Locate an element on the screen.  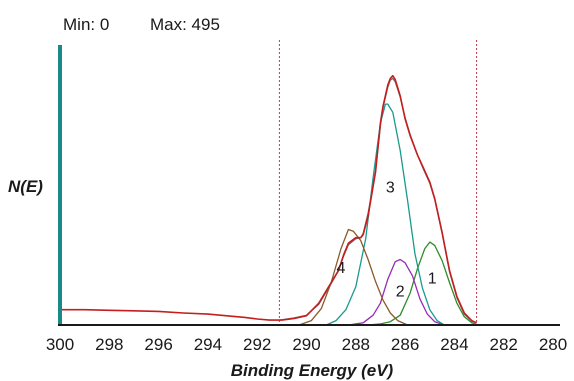
x-tick-label-4: 292 is located at coordinates (257, 344).